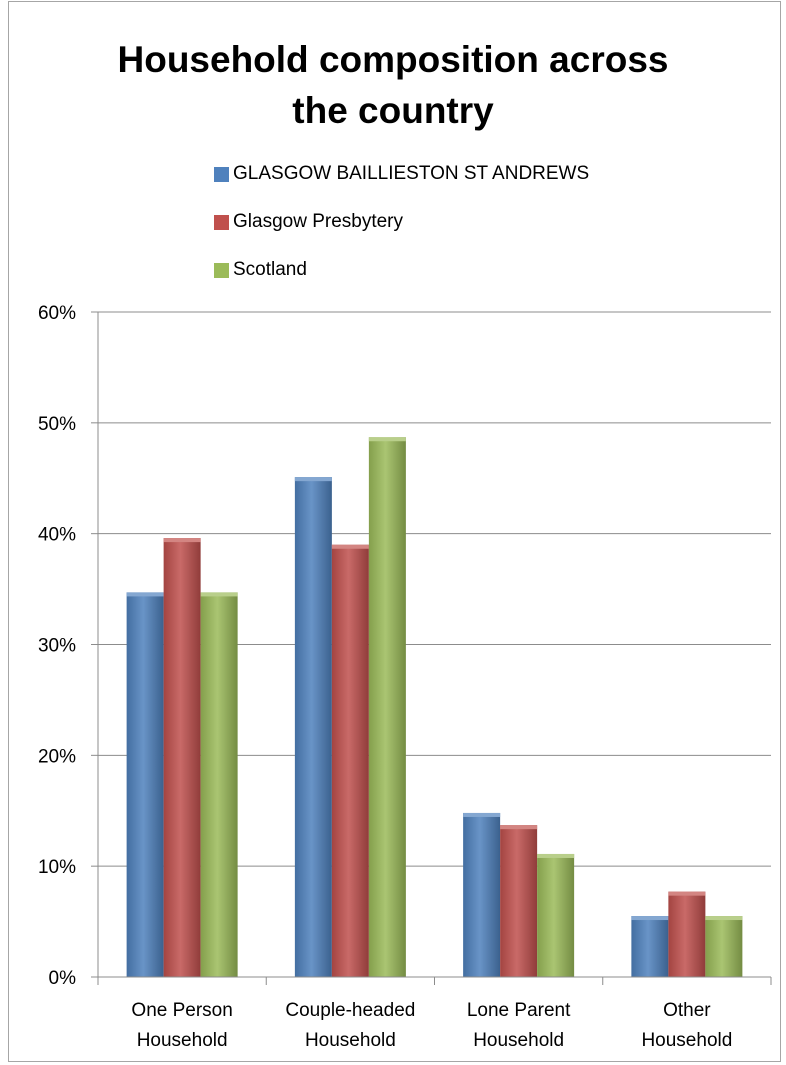  Describe the element at coordinates (57, 646) in the screenshot. I see `y-tick-label: 30%` at that location.